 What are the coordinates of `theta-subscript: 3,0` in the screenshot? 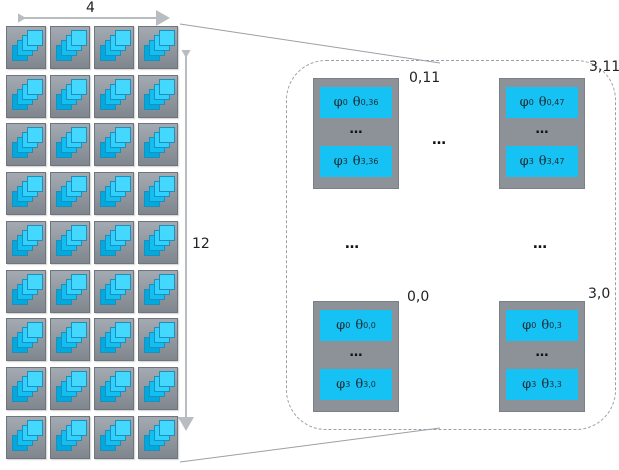 It's located at (369, 384).